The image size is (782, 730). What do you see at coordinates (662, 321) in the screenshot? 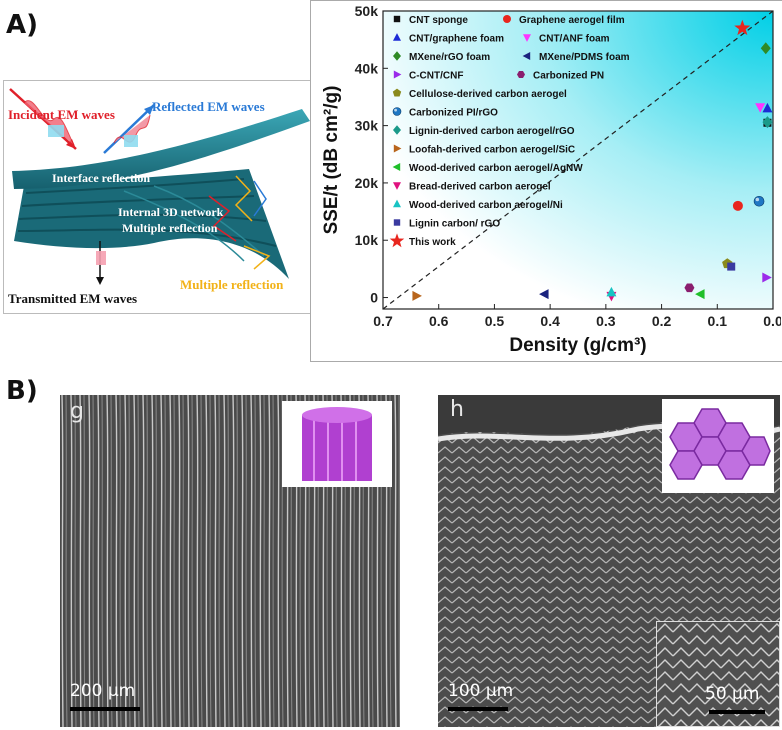
I see `x-tick-label: 0.2` at bounding box center [662, 321].